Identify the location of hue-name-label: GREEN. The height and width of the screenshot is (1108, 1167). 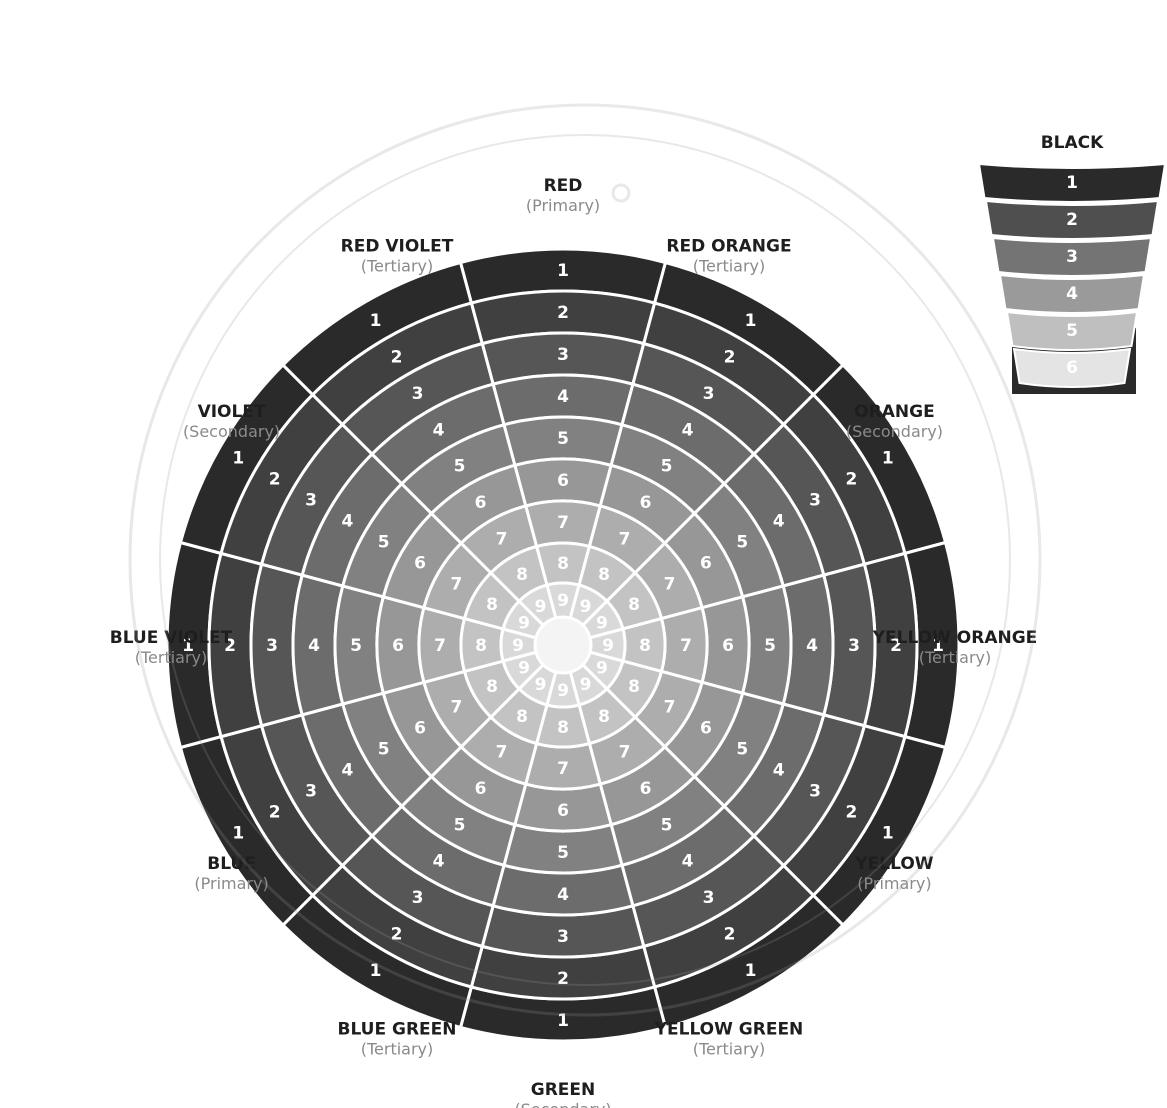
(563, 1090).